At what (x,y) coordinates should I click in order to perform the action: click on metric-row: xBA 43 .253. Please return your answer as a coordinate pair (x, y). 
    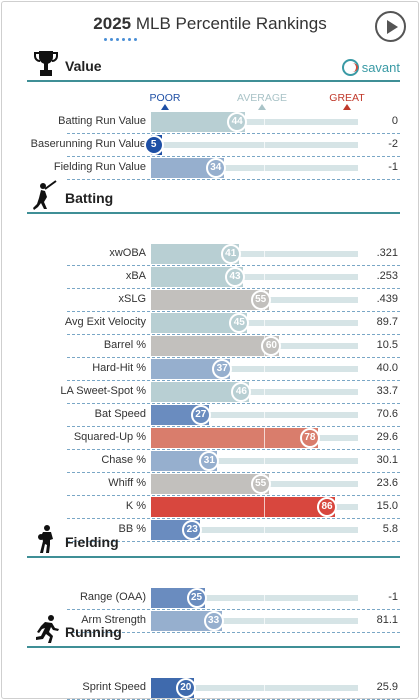
    Looking at the image, I should click on (213, 277).